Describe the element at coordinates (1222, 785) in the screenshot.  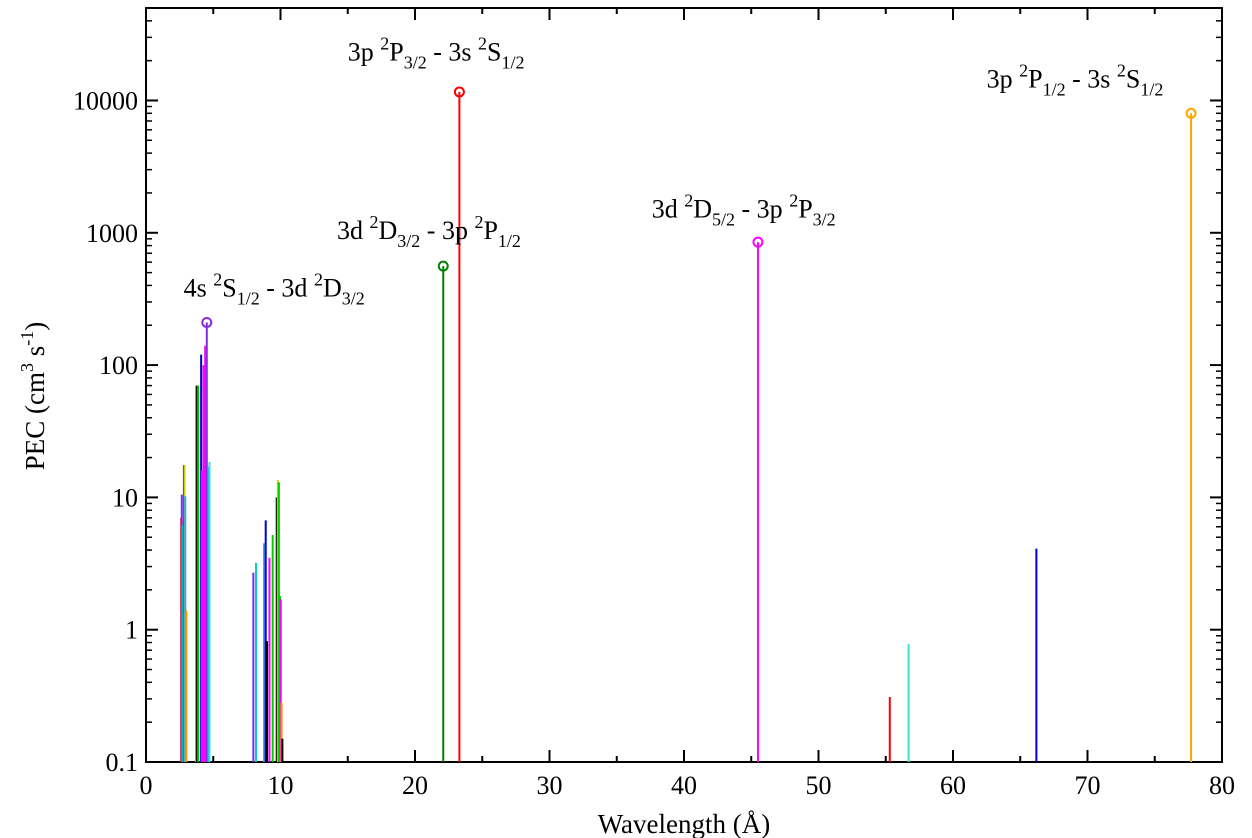
I see `x-tick-label: 80` at that location.